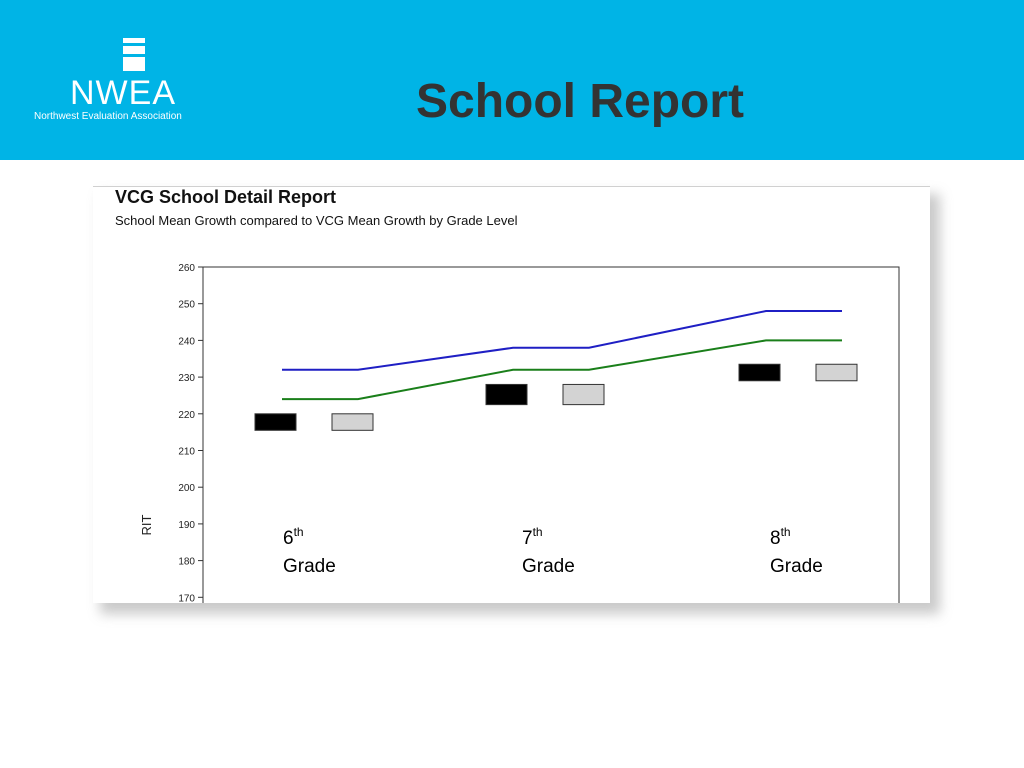 The height and width of the screenshot is (768, 1024). I want to click on page-title: School Report, so click(579, 101).